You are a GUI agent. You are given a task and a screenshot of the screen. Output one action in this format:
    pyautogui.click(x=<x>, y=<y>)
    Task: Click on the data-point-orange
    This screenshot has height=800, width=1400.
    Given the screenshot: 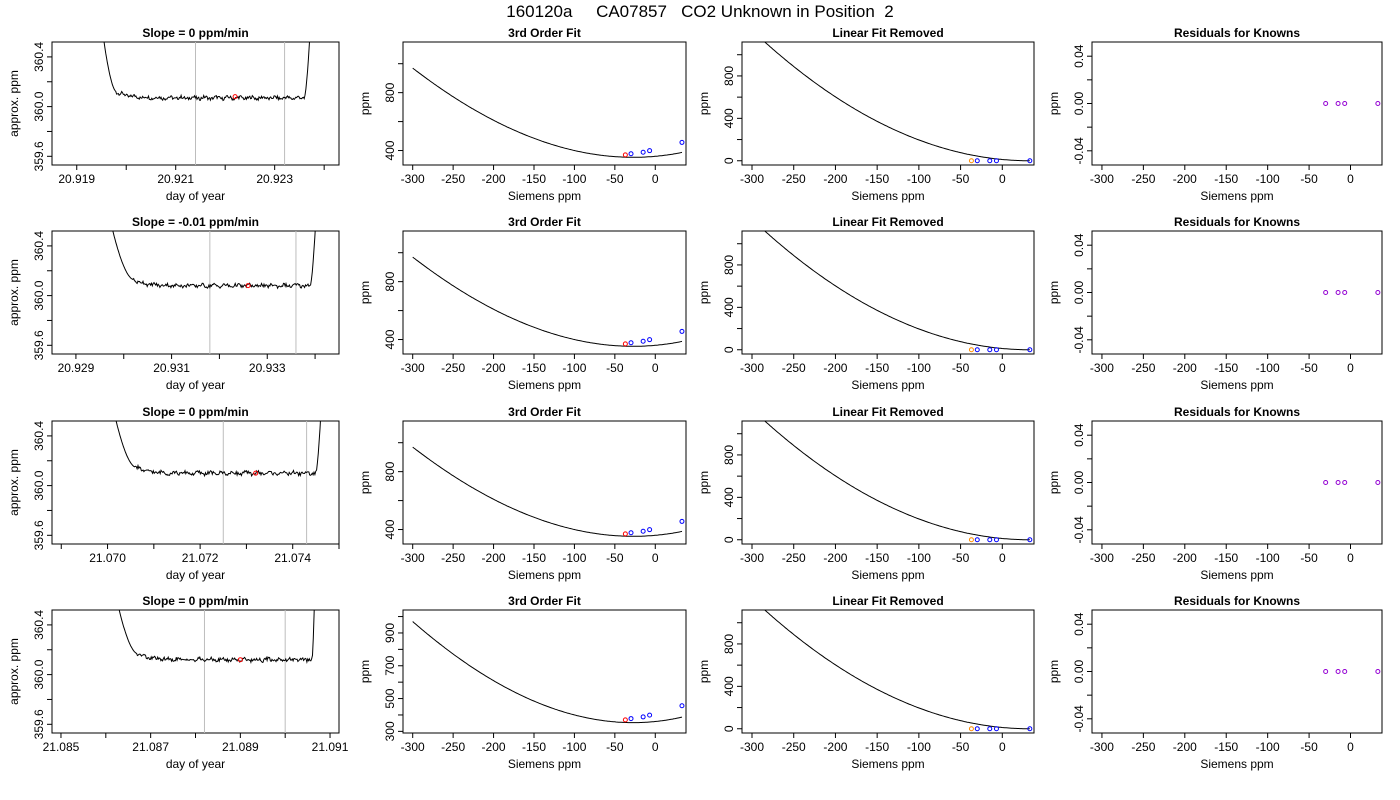 What is the action you would take?
    pyautogui.click(x=971, y=161)
    